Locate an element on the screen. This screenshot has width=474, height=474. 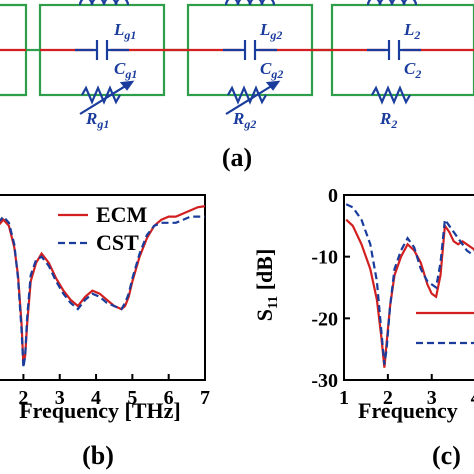
capacitor-g2-symbol is located at coordinates (250, 50).